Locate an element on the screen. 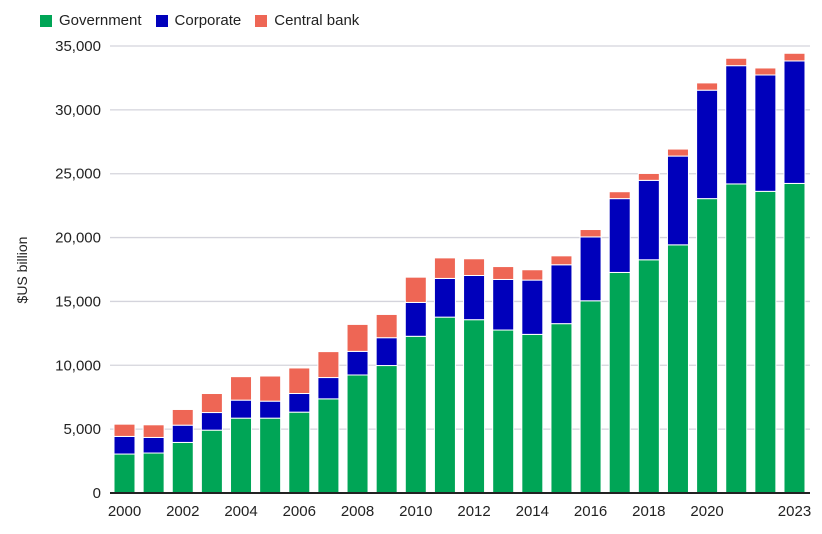 This screenshot has height=534, width=822. bar-government-2020 is located at coordinates (707, 346).